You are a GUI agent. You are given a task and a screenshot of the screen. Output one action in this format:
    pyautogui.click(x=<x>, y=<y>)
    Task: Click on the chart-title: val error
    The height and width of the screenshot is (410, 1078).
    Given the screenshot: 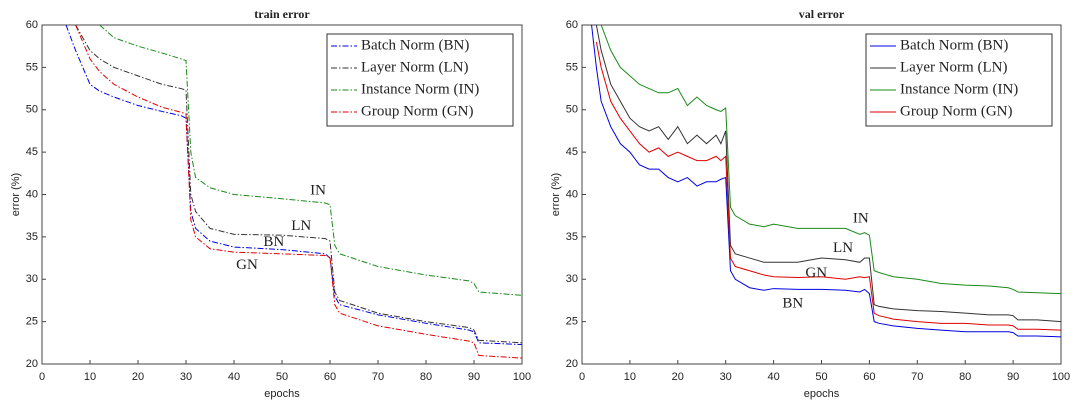 What is the action you would take?
    pyautogui.click(x=822, y=14)
    